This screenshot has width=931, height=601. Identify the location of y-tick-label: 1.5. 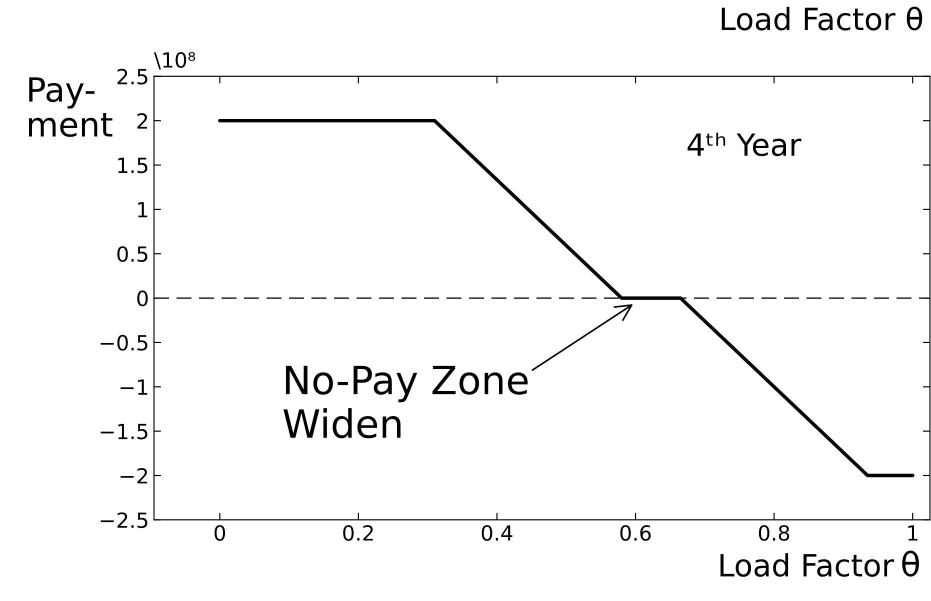
(133, 166).